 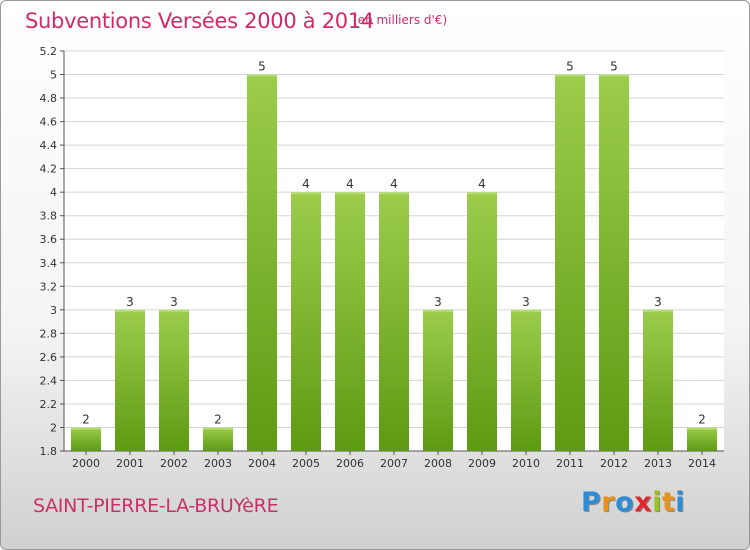 What do you see at coordinates (53, 192) in the screenshot?
I see `y-tick-label: 4` at bounding box center [53, 192].